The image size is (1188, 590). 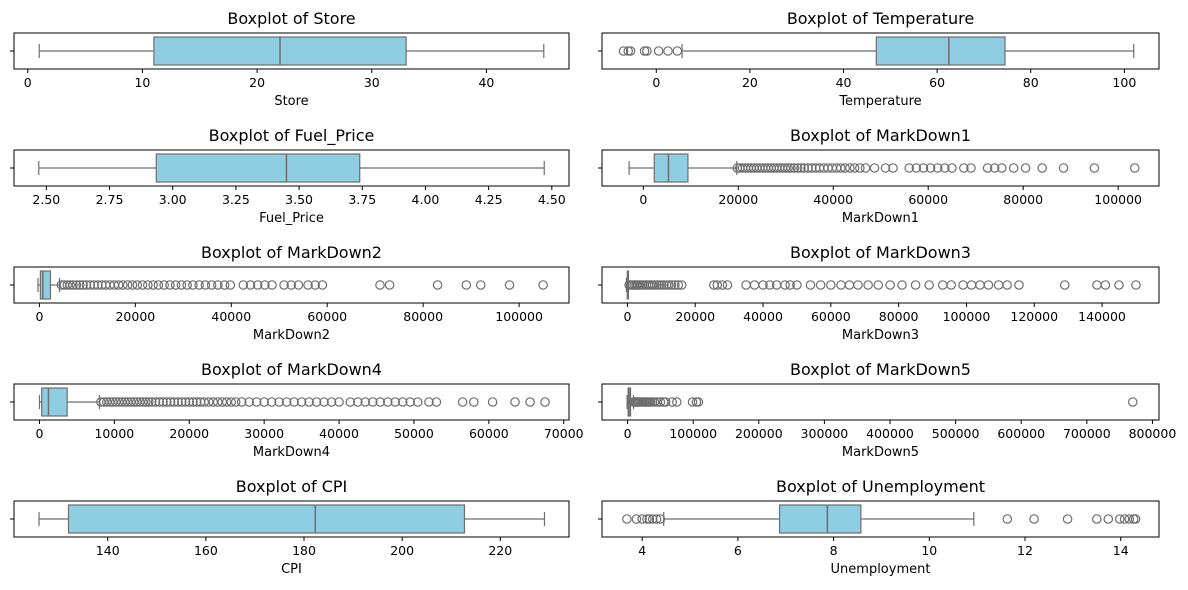 I want to click on chart-5-x-tick-label: 100000, so click(x=967, y=316).